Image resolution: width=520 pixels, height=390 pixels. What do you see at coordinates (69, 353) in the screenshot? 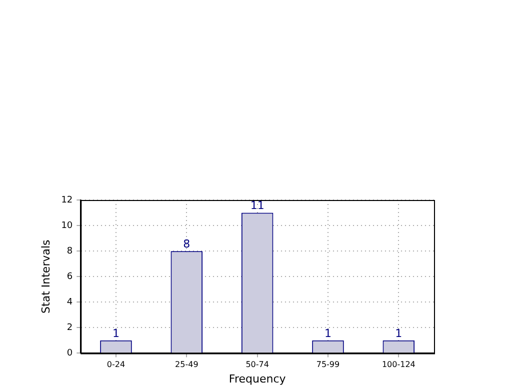
I see `y-tick-label: 0` at bounding box center [69, 353].